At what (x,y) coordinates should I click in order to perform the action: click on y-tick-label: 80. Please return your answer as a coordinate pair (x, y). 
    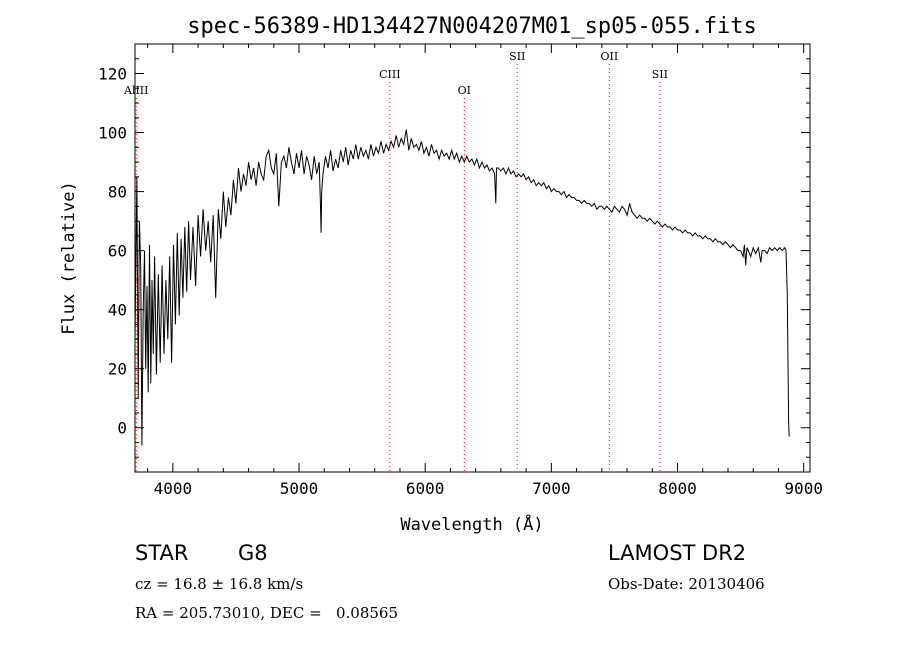
    Looking at the image, I should click on (117, 192).